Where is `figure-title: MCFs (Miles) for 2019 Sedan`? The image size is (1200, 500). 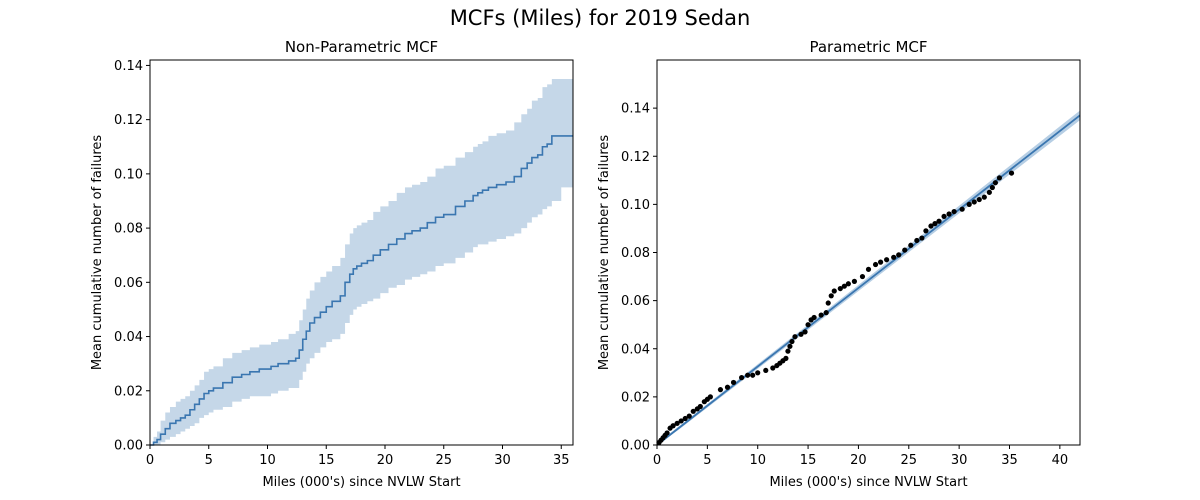
figure-title: MCFs (Miles) for 2019 Sedan is located at coordinates (600, 18).